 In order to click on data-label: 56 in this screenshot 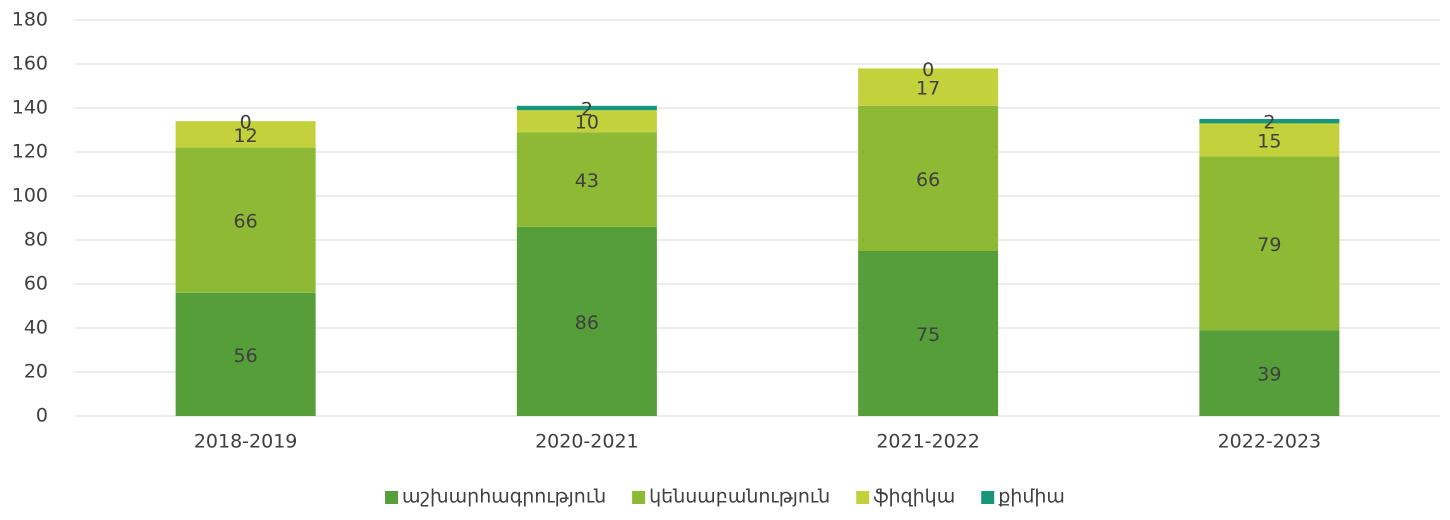, I will do `click(246, 356)`.